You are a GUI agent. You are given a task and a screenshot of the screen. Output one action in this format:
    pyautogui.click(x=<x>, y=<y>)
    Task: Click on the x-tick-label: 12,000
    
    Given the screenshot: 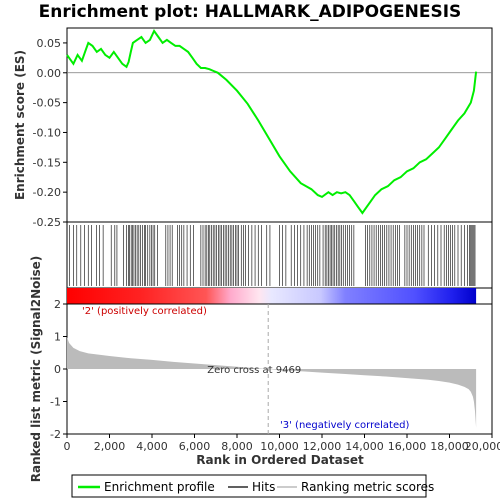 What is the action you would take?
    pyautogui.click(x=322, y=446)
    